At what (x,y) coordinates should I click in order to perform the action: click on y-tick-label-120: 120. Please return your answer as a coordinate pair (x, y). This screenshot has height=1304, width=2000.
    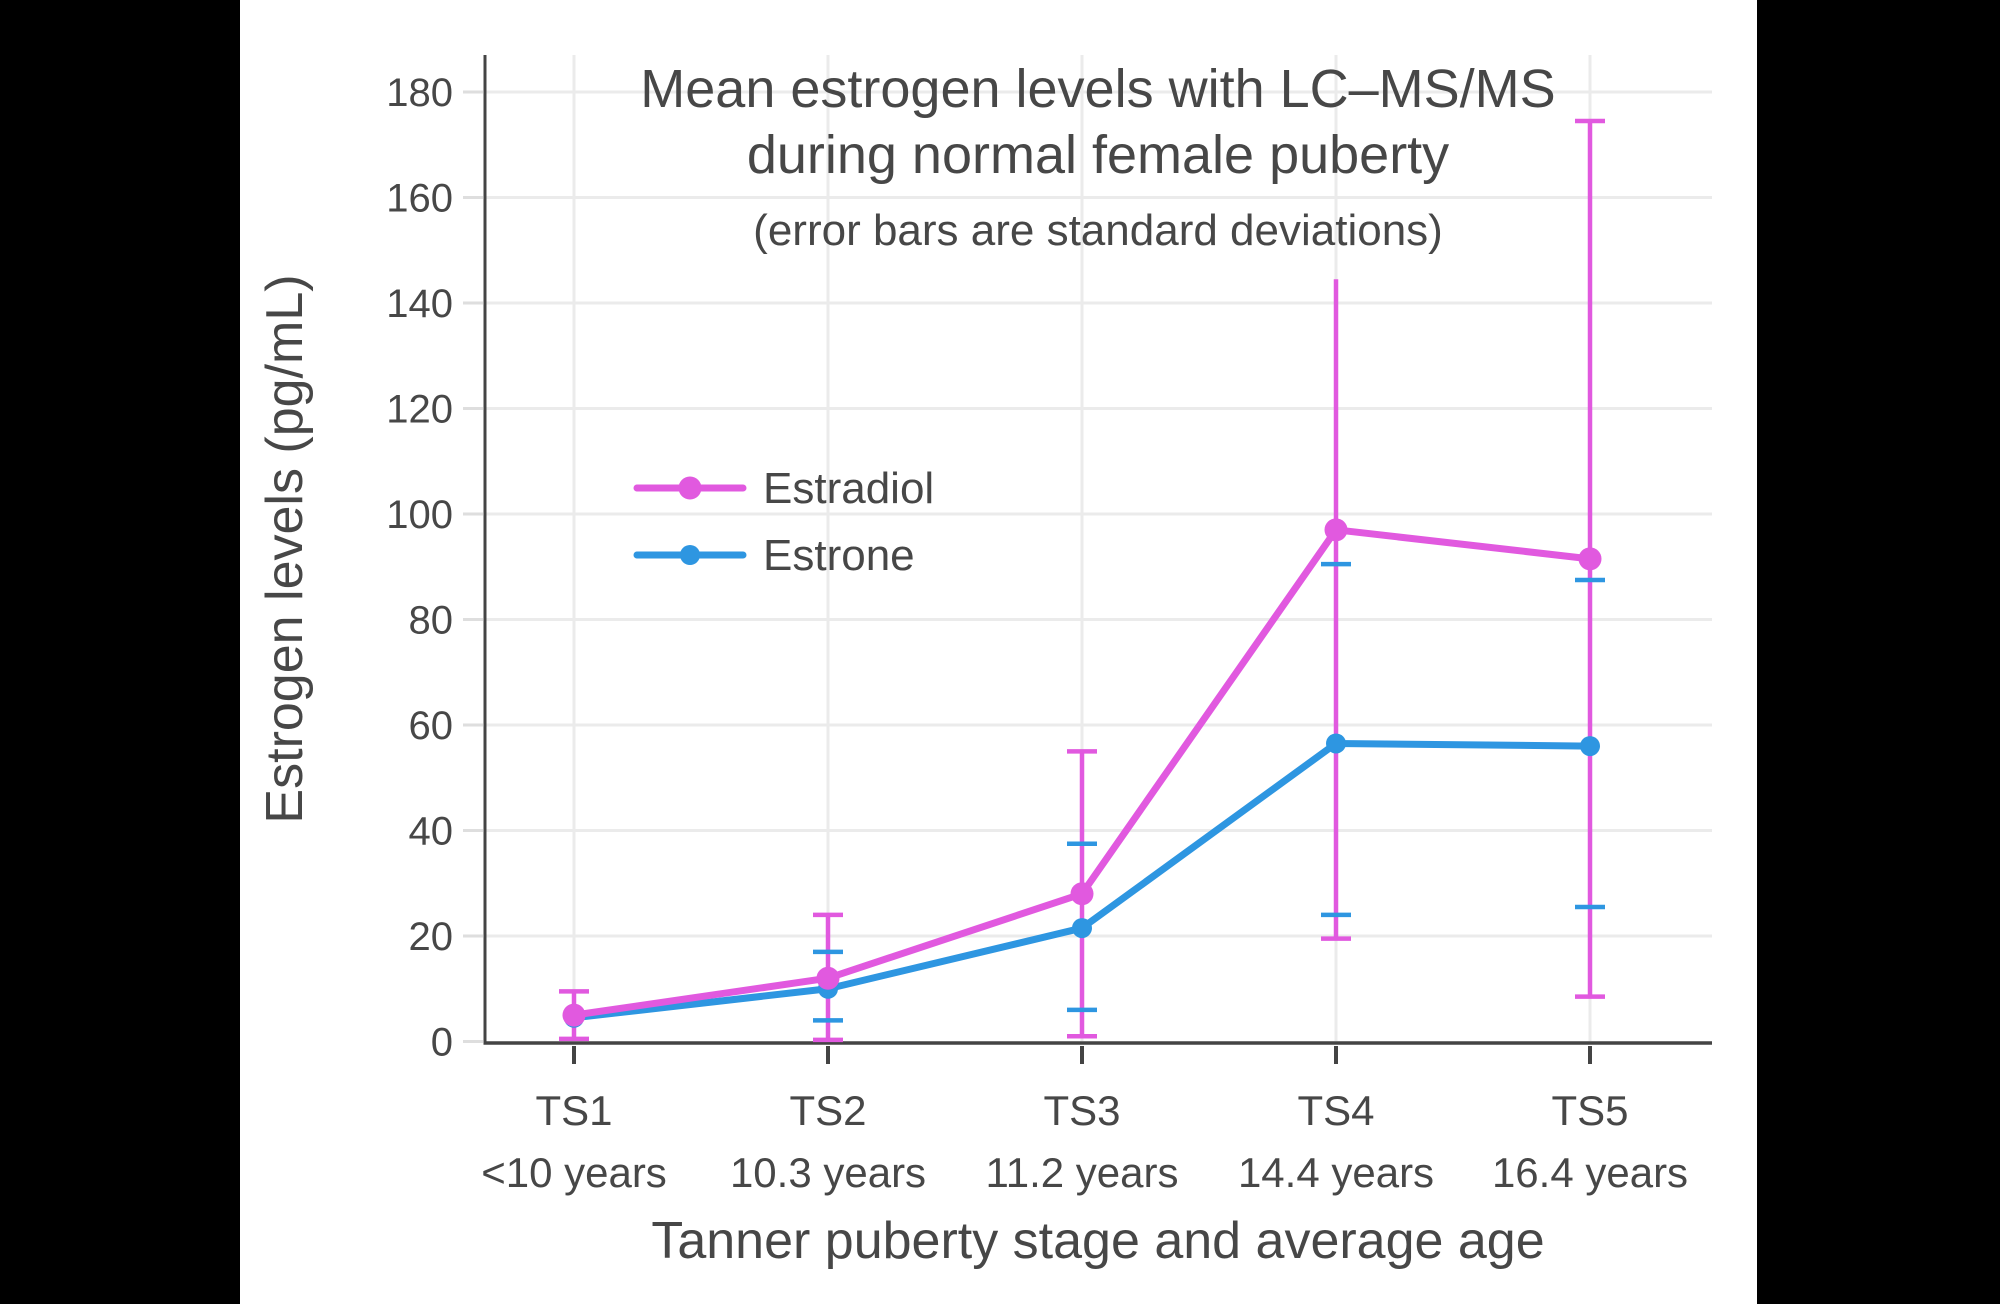
    Looking at the image, I should click on (419, 410).